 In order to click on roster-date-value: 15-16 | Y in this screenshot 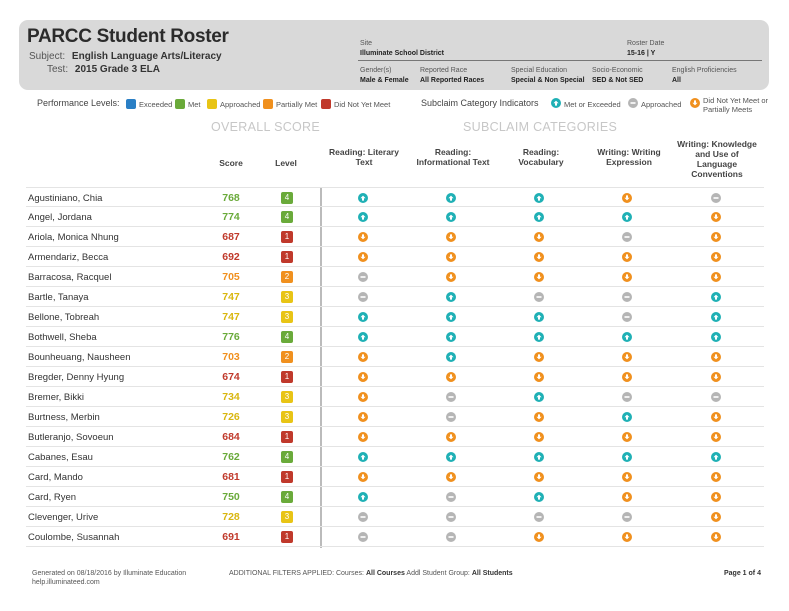, I will do `click(641, 53)`.